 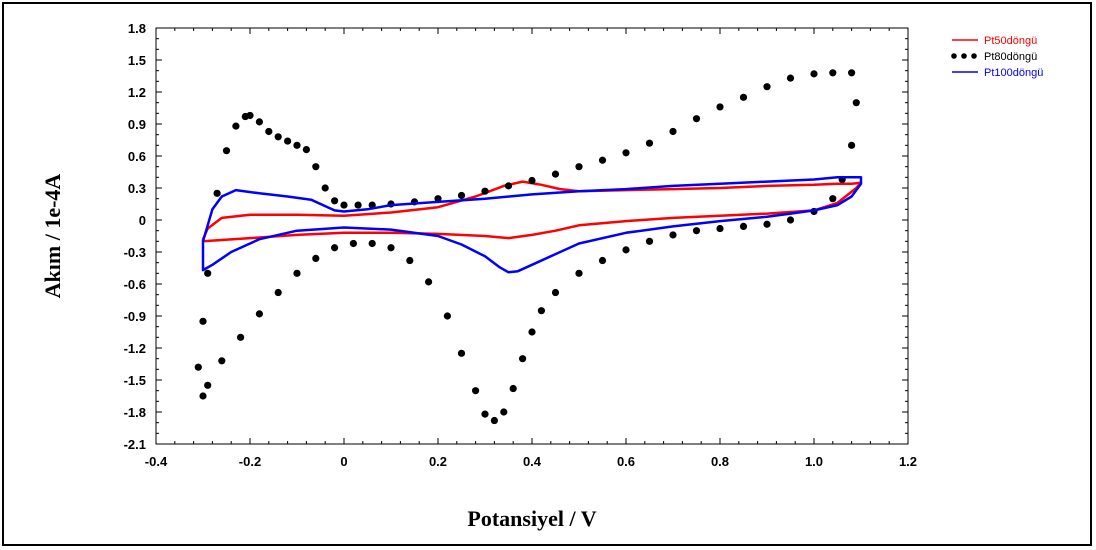 I want to click on x-axis-title: Potansiyel / V, so click(x=531, y=518).